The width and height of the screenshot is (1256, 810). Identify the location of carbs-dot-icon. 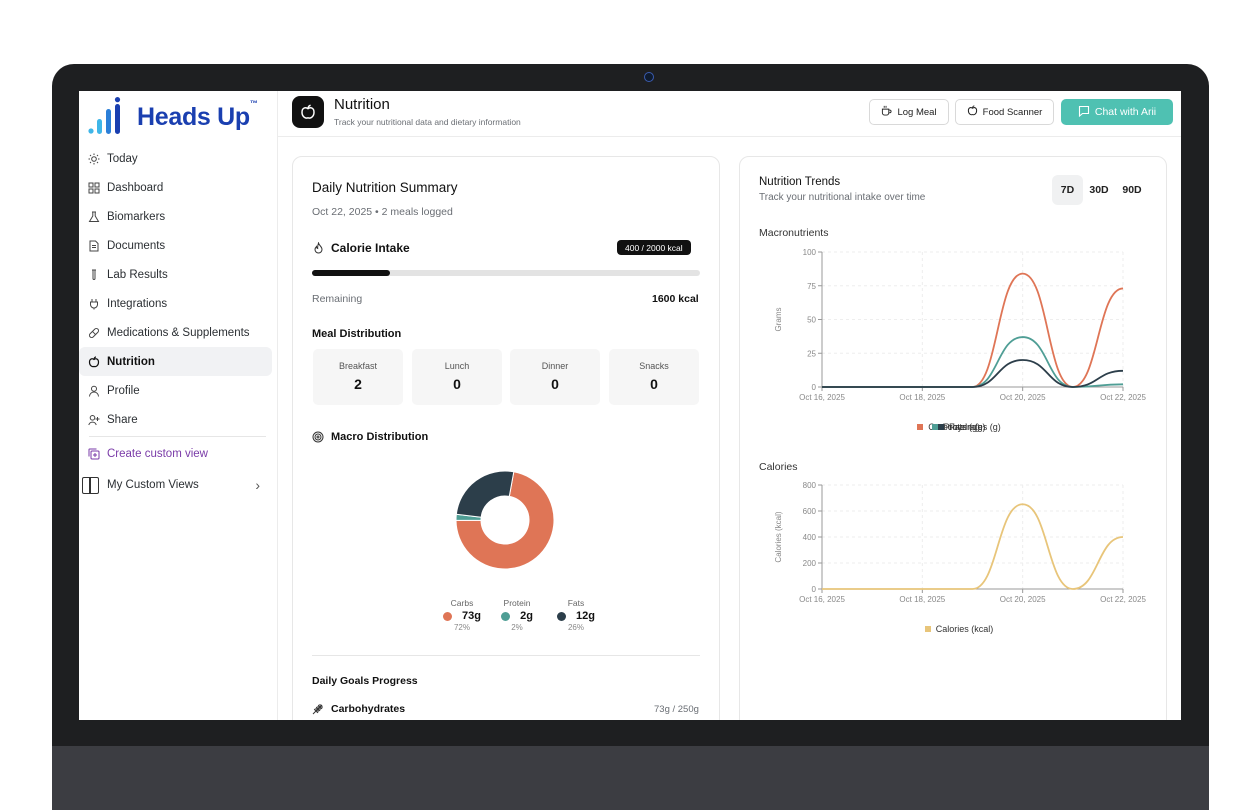
(448, 616).